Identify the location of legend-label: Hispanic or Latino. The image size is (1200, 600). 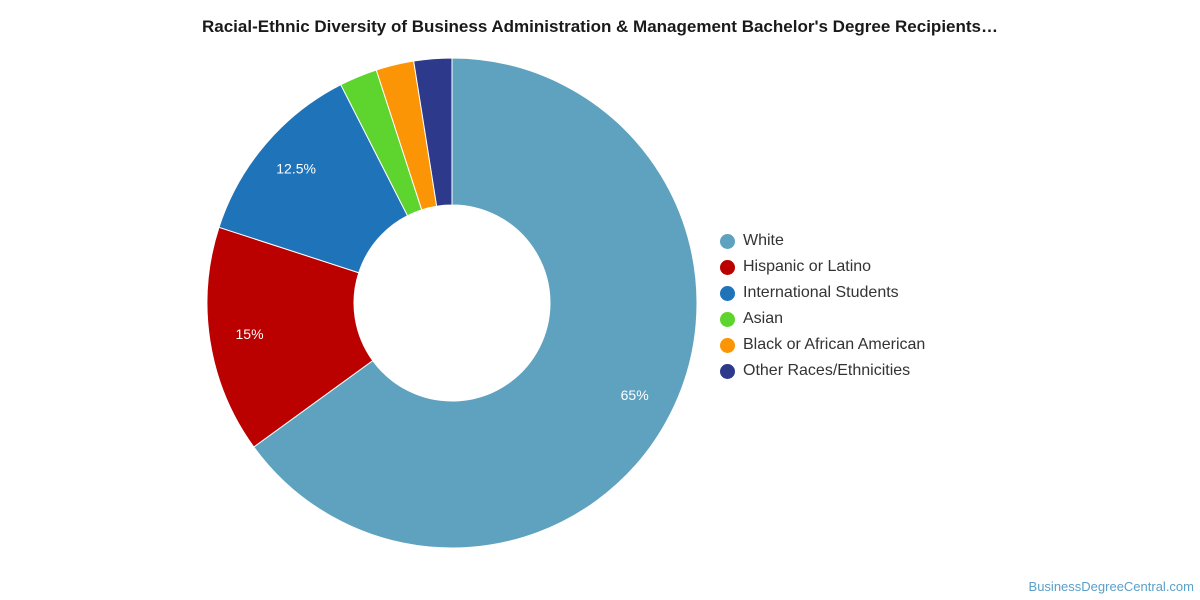
(807, 266).